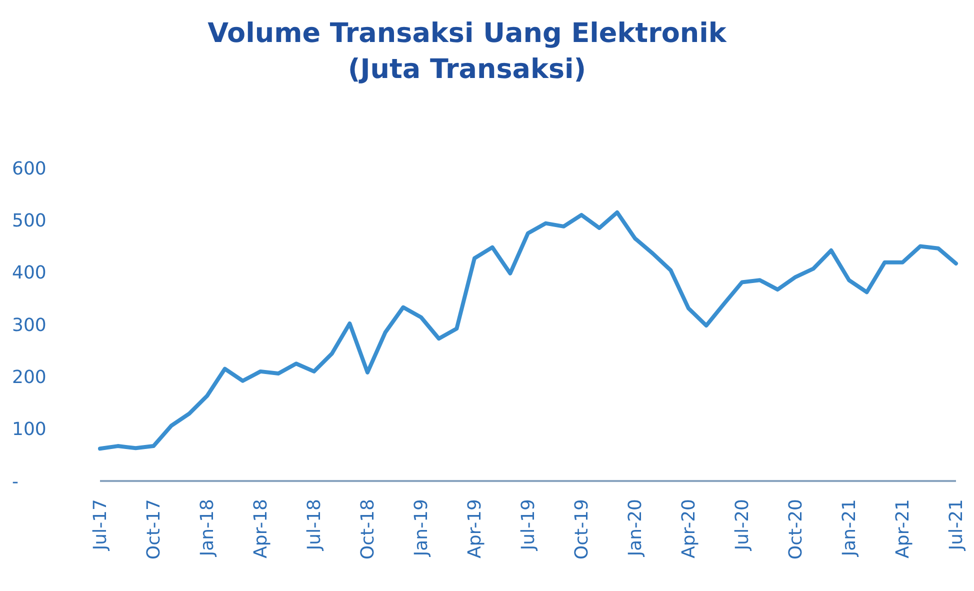 The height and width of the screenshot is (591, 974). I want to click on x-tick-label: Jul-17, so click(100, 525).